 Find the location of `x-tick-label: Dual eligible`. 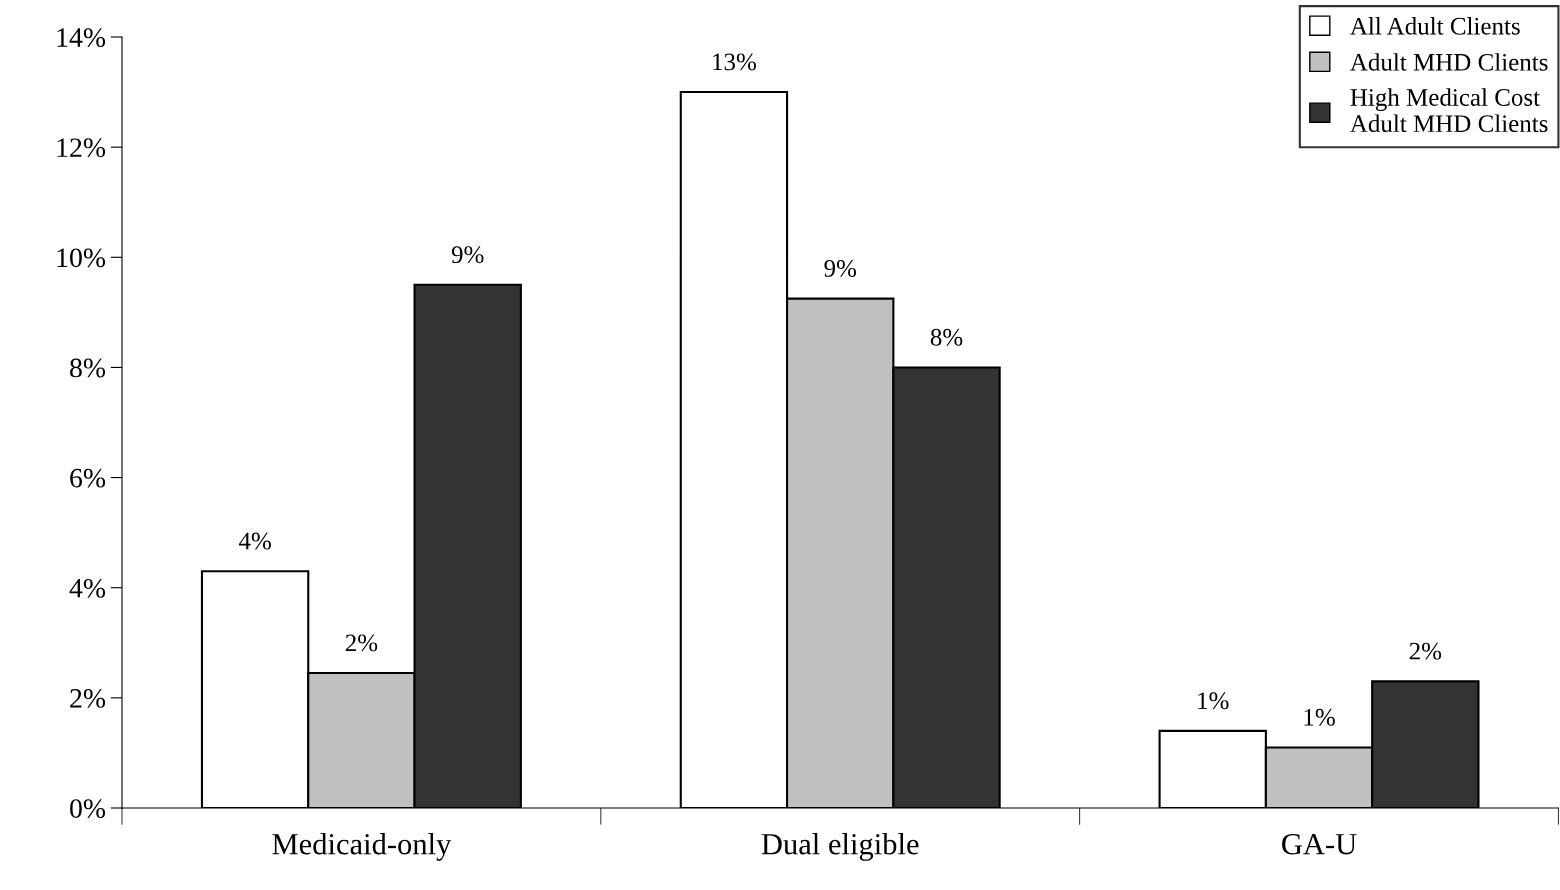

x-tick-label: Dual eligible is located at coordinates (840, 847).